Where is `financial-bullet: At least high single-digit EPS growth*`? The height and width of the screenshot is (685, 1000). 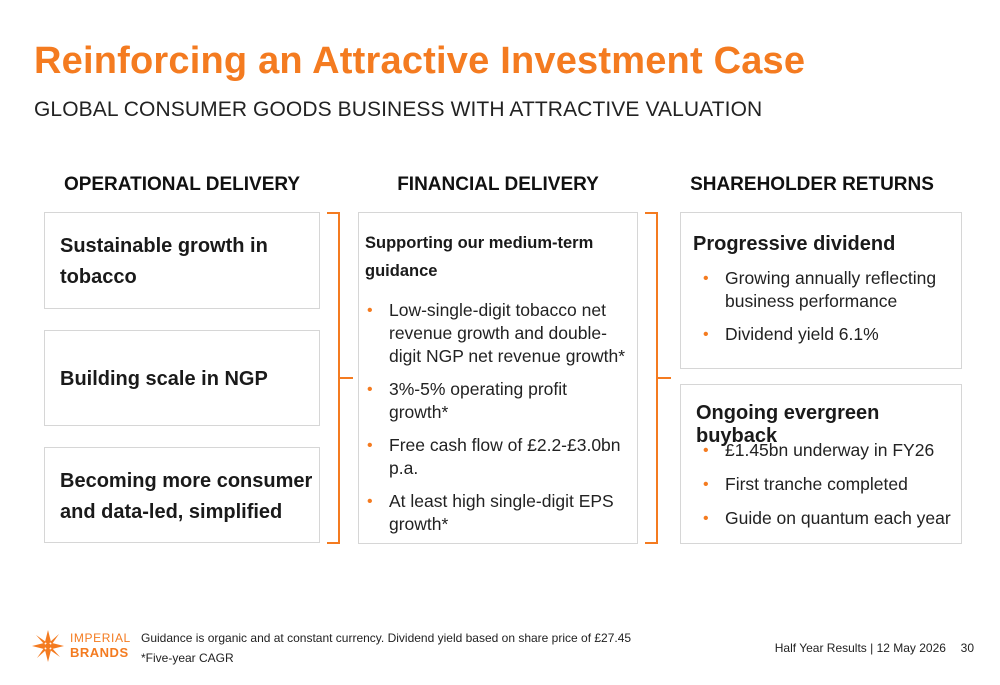 financial-bullet: At least high single-digit EPS growth* is located at coordinates (497, 513).